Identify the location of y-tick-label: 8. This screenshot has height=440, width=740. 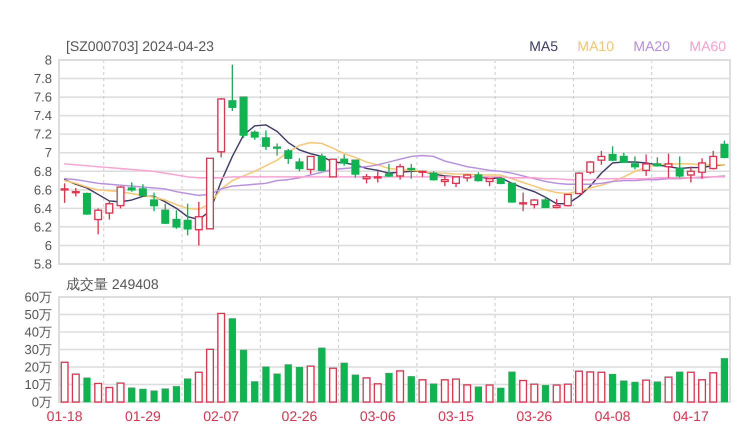
(48, 60).